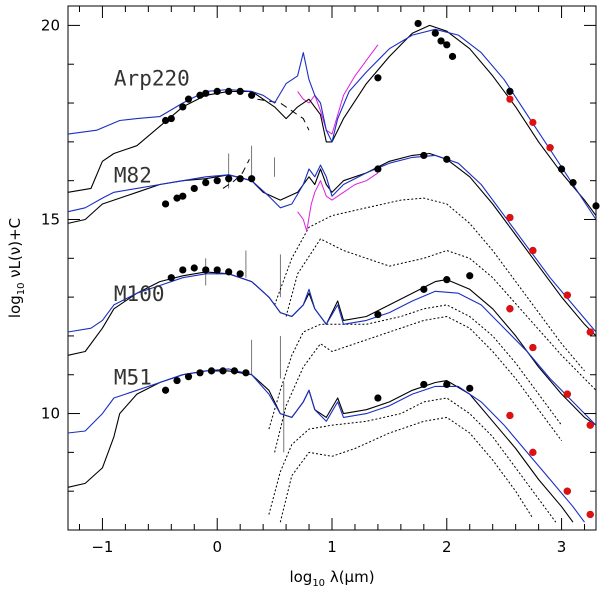 The width and height of the screenshot is (600, 589). I want to click on galaxy-label-m51: M51, so click(133, 377).